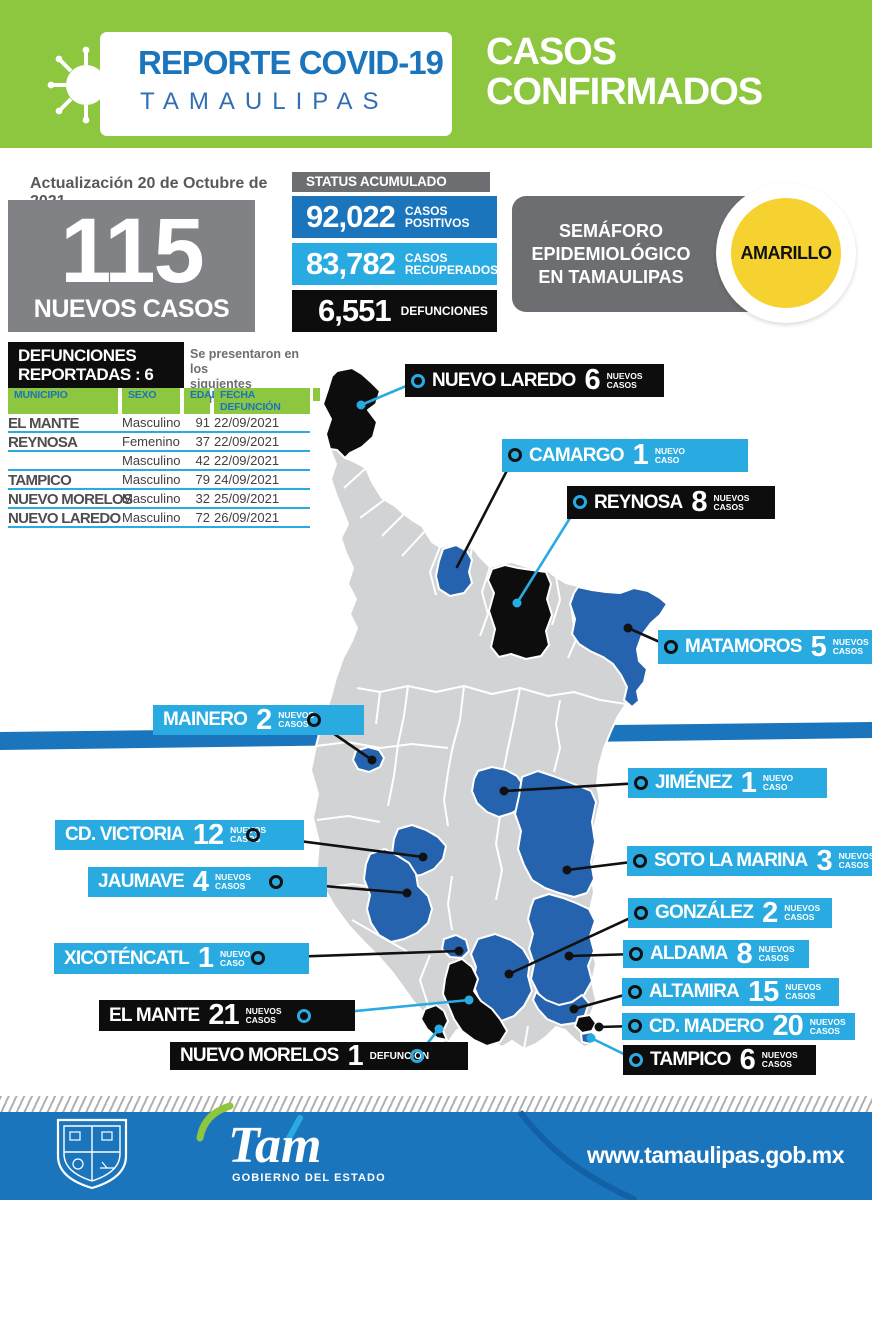  Describe the element at coordinates (275, 1145) in the screenshot. I see `tam-logo: Tam` at that location.